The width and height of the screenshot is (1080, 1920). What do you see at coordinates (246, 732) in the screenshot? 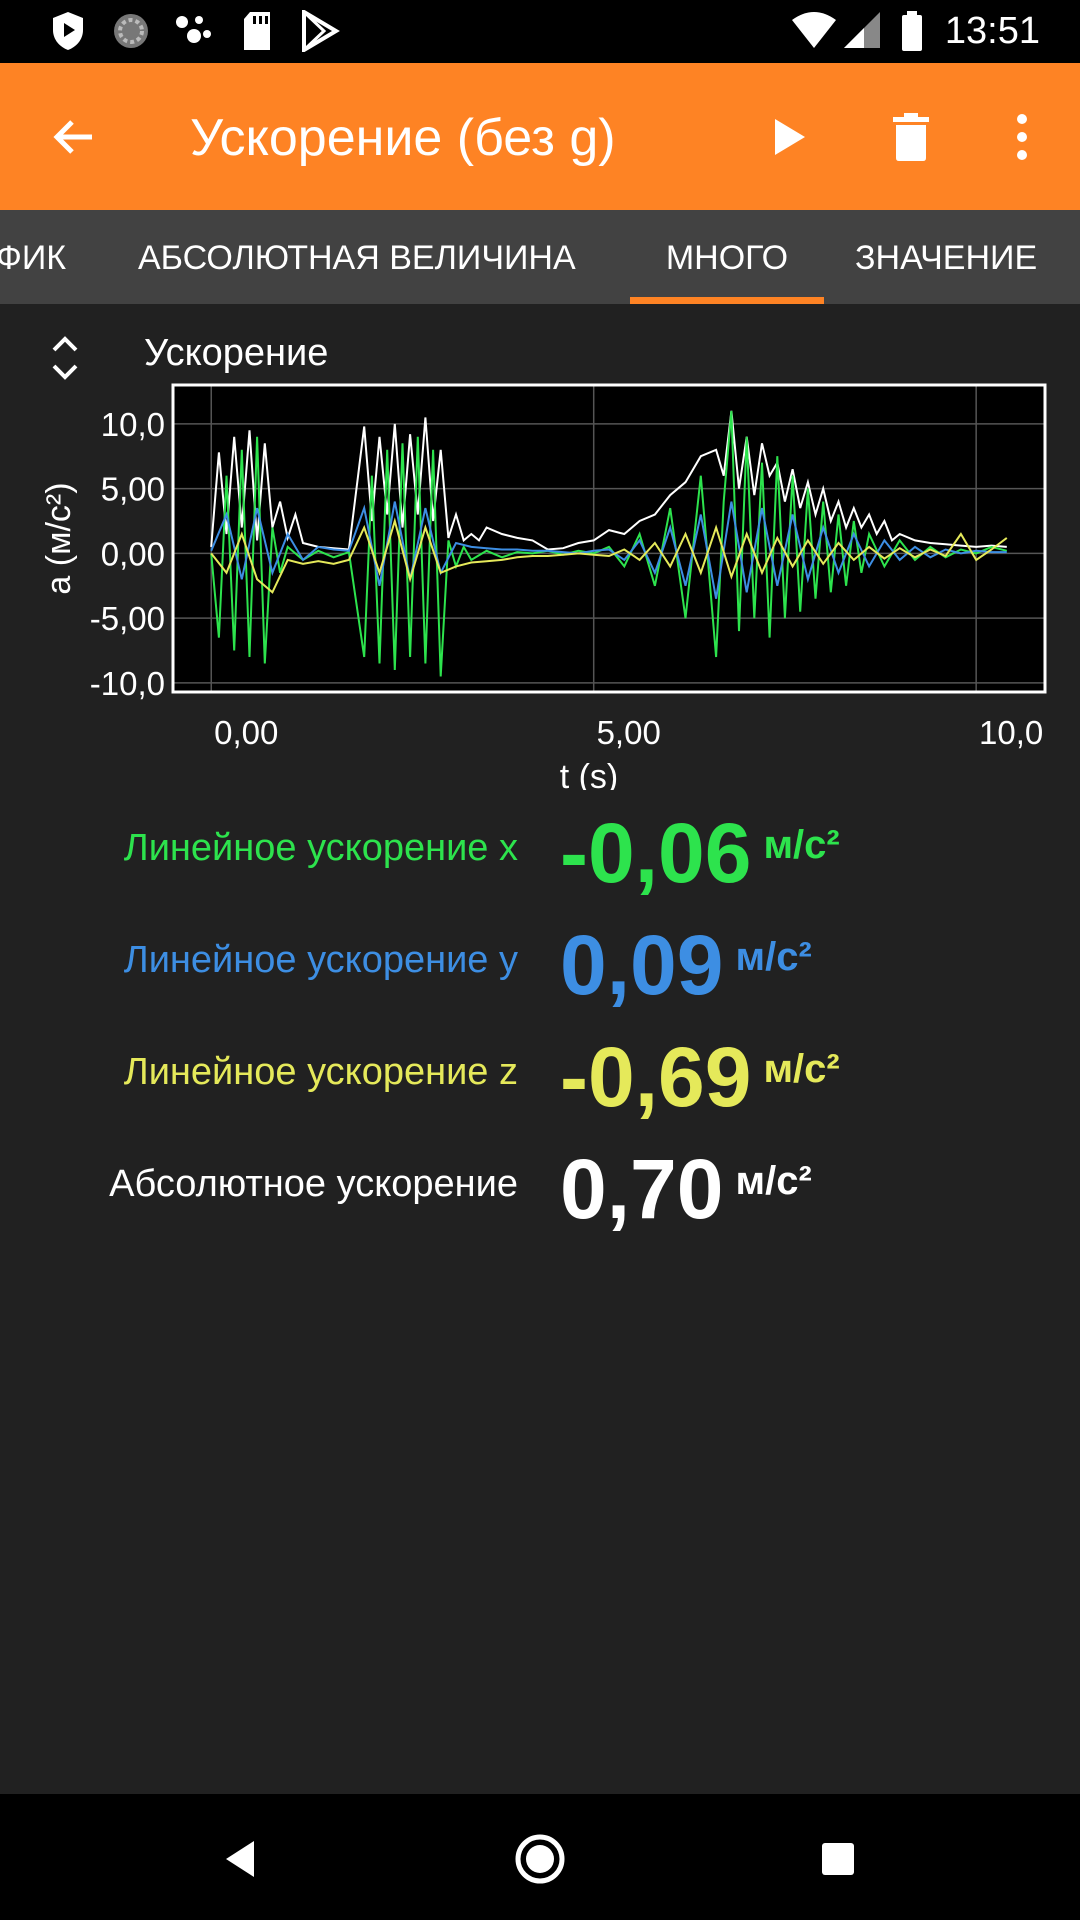
I see `x-tick-label: 0,00` at bounding box center [246, 732].